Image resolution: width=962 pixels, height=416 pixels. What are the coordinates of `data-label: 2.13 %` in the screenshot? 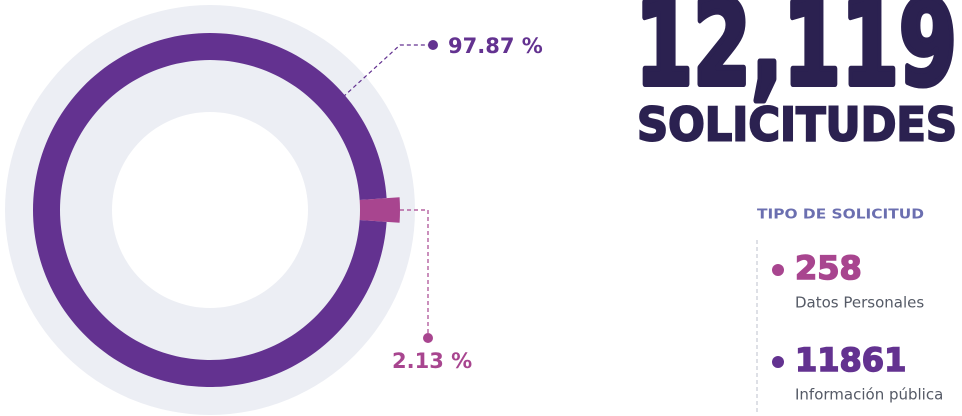 It's located at (432, 361).